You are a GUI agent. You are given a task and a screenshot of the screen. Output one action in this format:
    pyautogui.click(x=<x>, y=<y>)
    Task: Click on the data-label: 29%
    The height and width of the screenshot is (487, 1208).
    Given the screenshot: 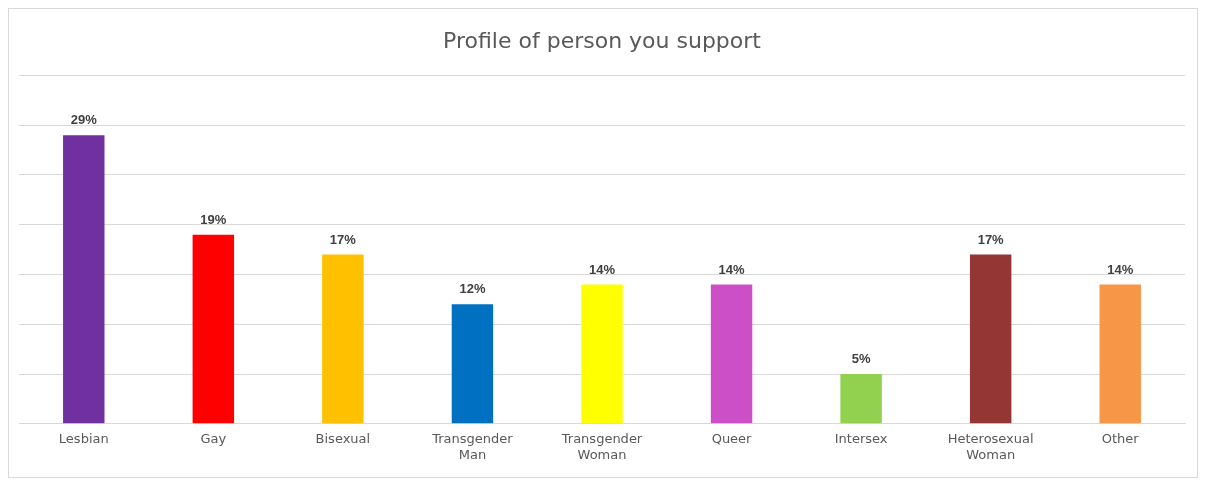 What is the action you would take?
    pyautogui.click(x=84, y=120)
    